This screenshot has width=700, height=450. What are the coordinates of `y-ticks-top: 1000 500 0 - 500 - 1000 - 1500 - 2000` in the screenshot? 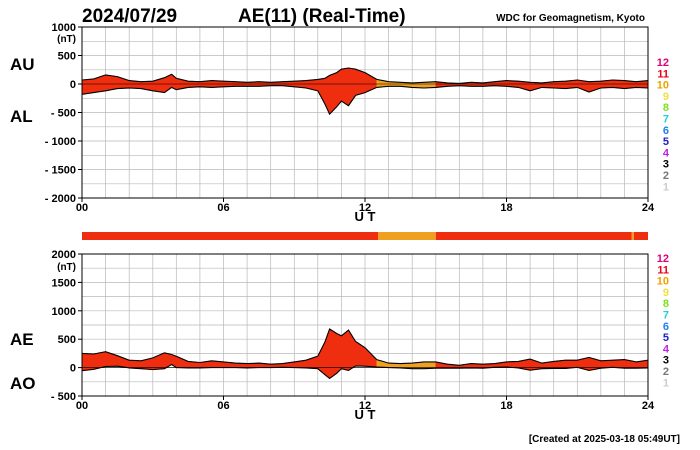 It's located at (63, 113).